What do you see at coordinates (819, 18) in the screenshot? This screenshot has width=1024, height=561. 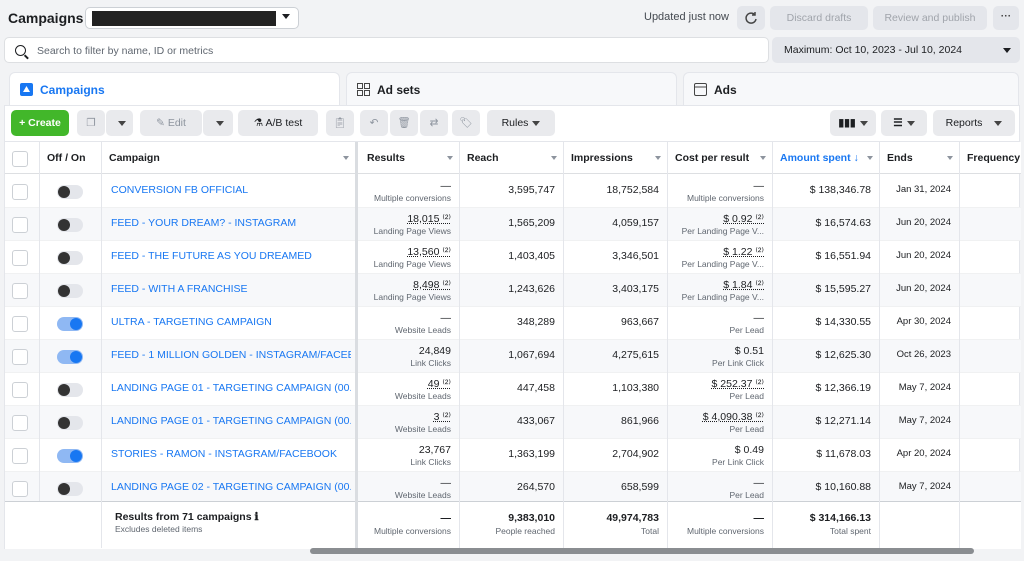 I see `discard-drafts-button: Discard drafts` at bounding box center [819, 18].